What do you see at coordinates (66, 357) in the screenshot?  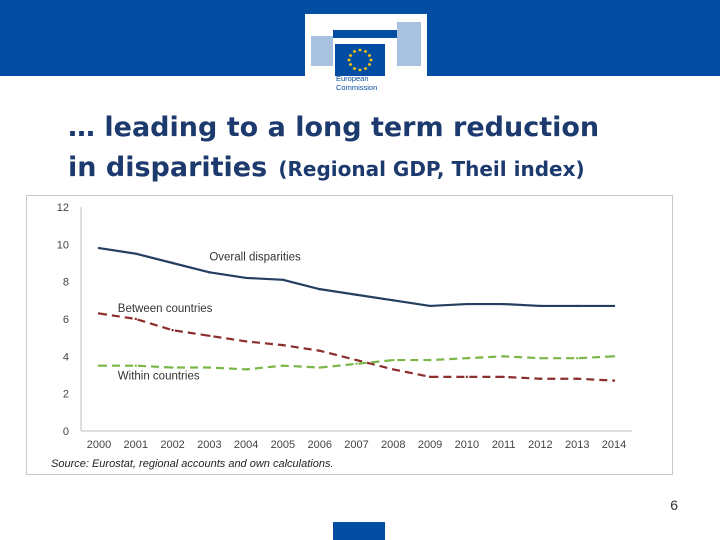 I see `y-tick-label: 4` at bounding box center [66, 357].